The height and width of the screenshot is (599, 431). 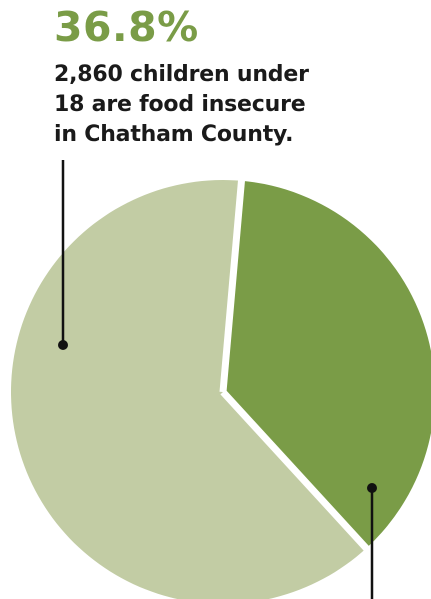 What do you see at coordinates (174, 134) in the screenshot?
I see `caption-line-3: in Chatham County.` at bounding box center [174, 134].